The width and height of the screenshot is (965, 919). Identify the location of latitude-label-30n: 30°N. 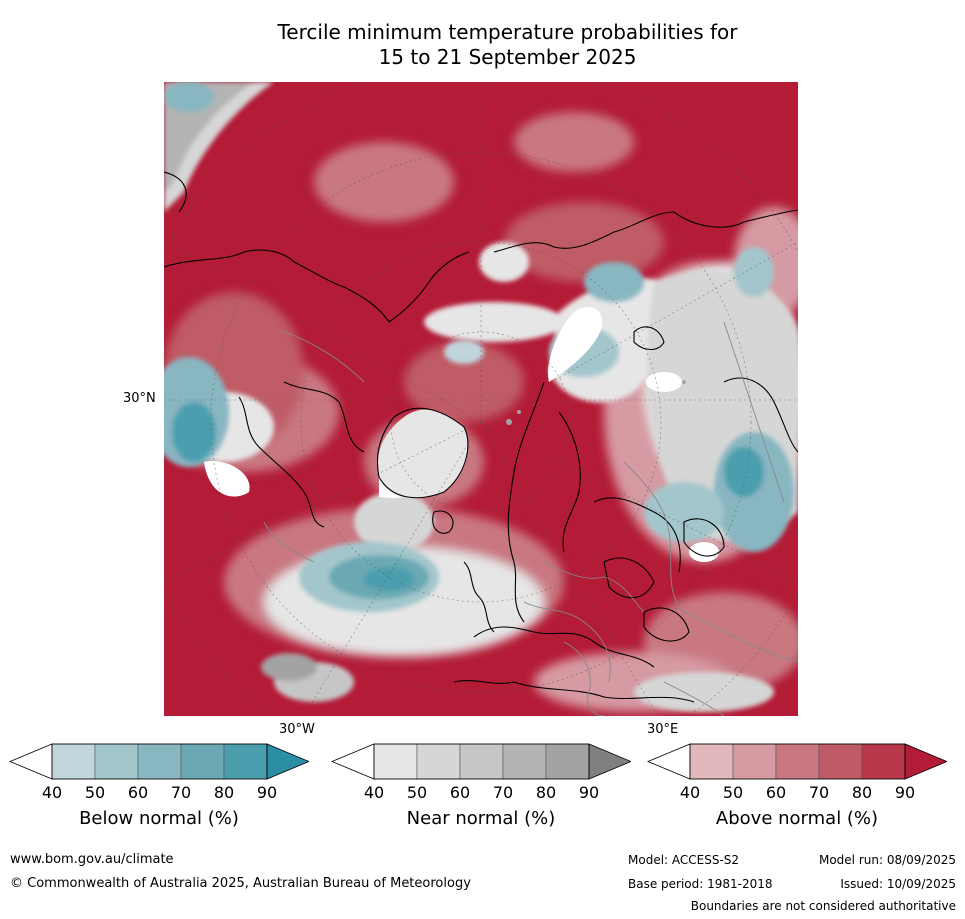
(139, 398).